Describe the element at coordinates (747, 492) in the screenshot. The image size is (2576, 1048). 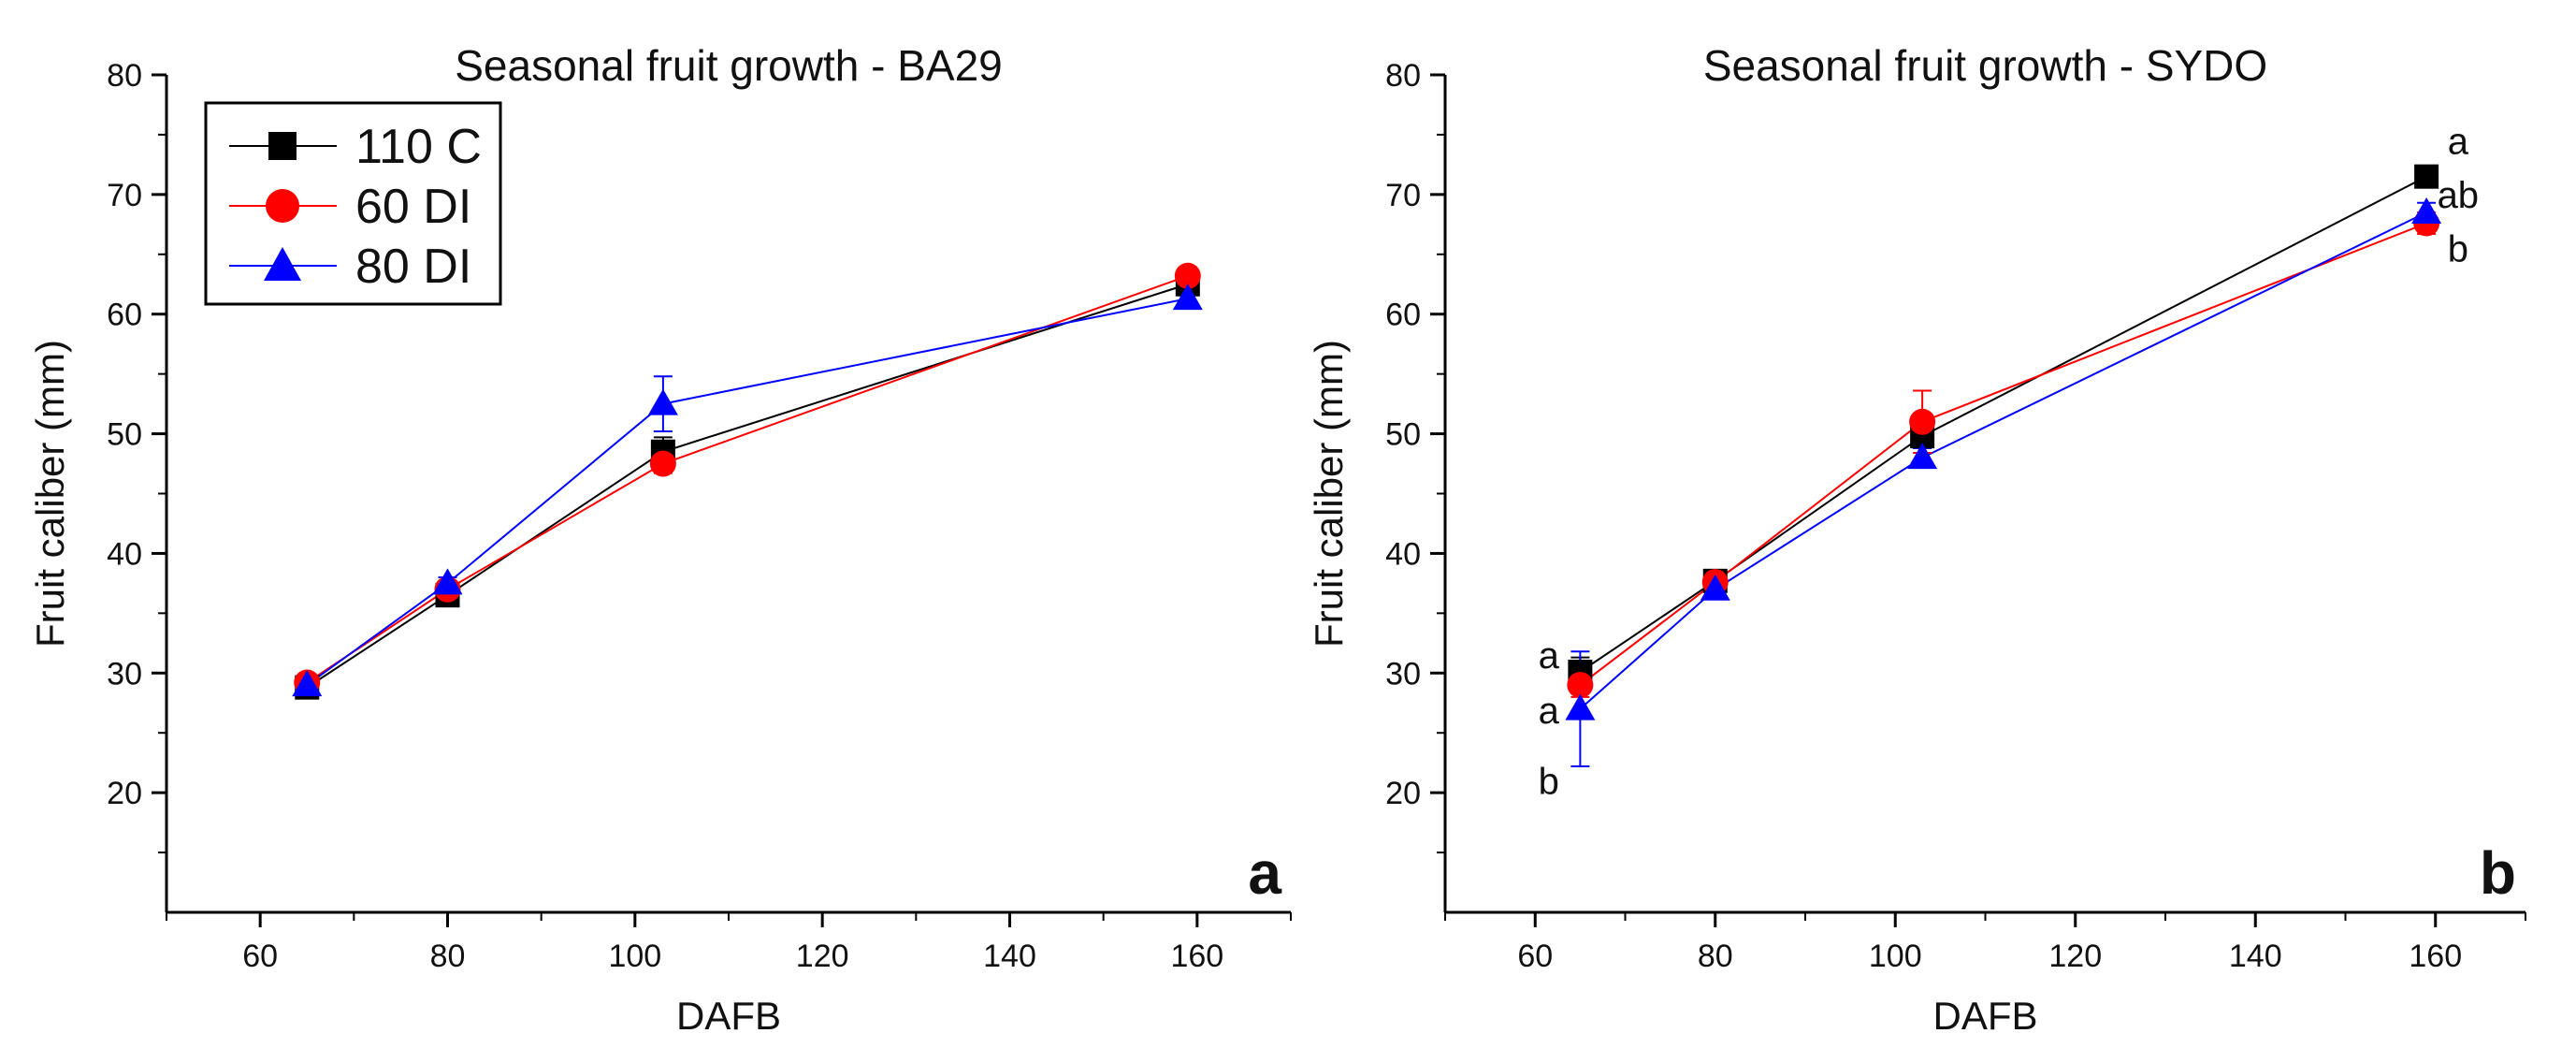
I see `series-line-triangle` at that location.